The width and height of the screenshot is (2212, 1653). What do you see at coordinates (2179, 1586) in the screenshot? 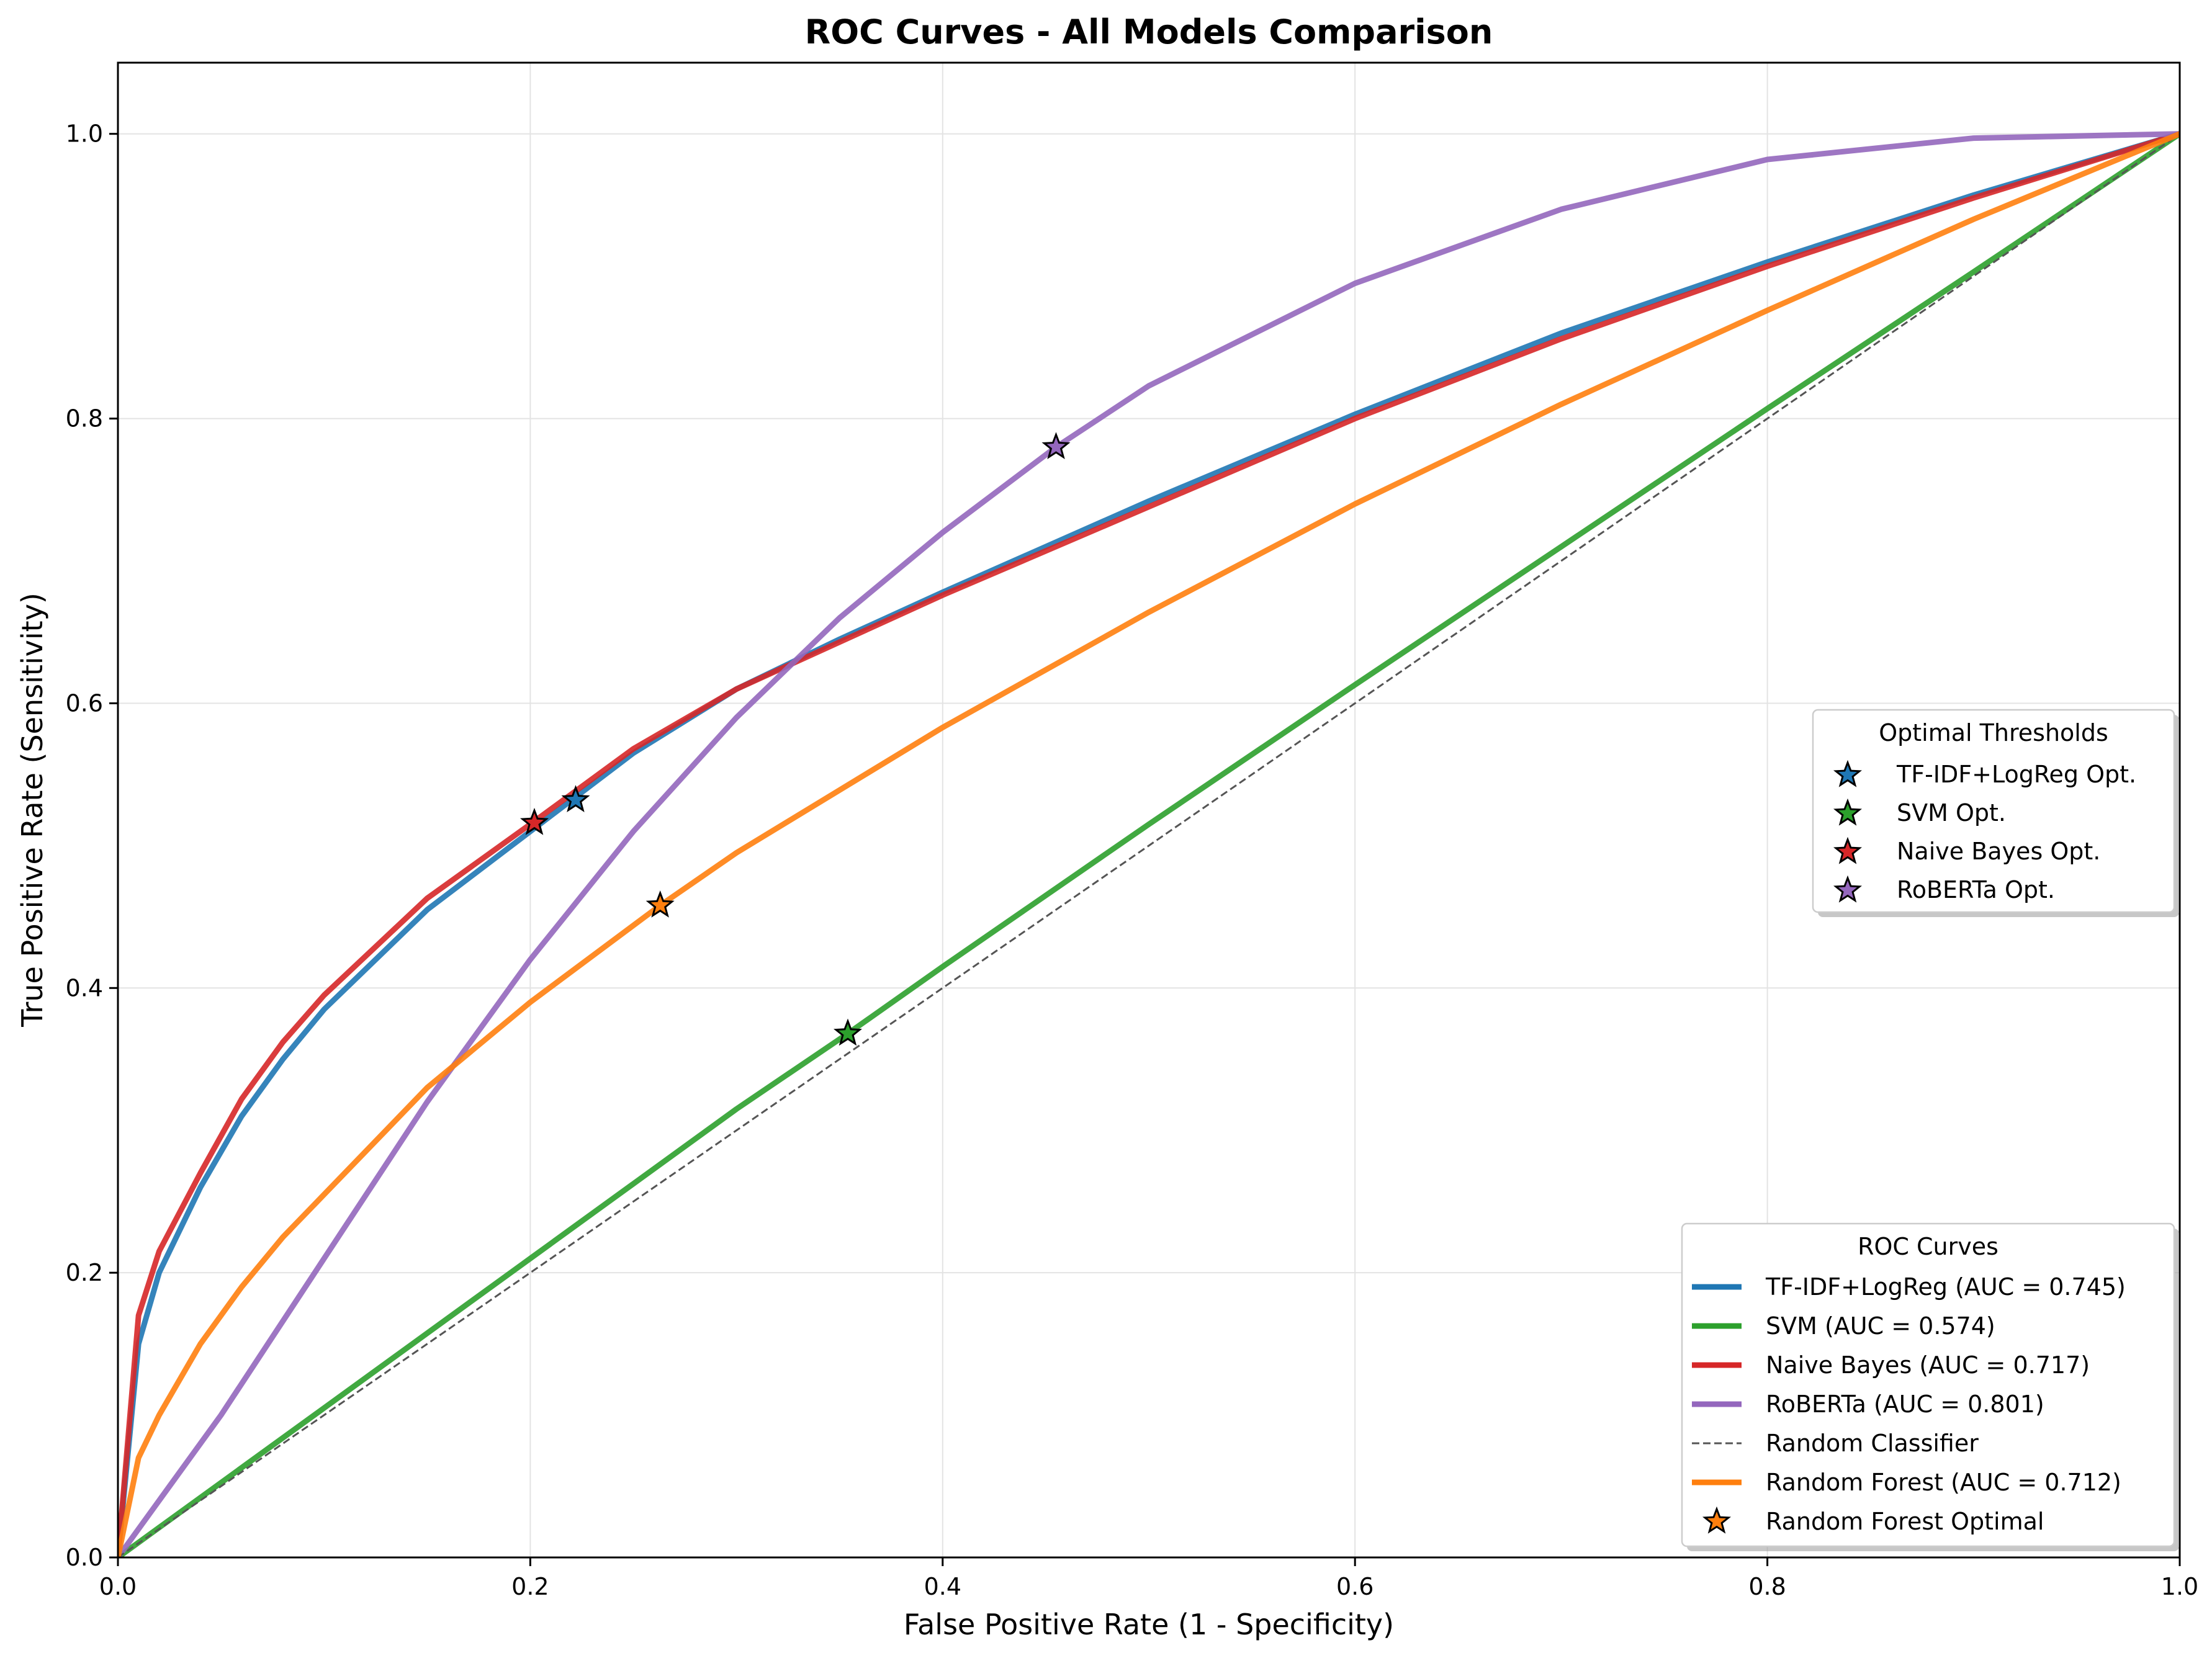
I see `x-tick-label: 1.0` at bounding box center [2179, 1586].